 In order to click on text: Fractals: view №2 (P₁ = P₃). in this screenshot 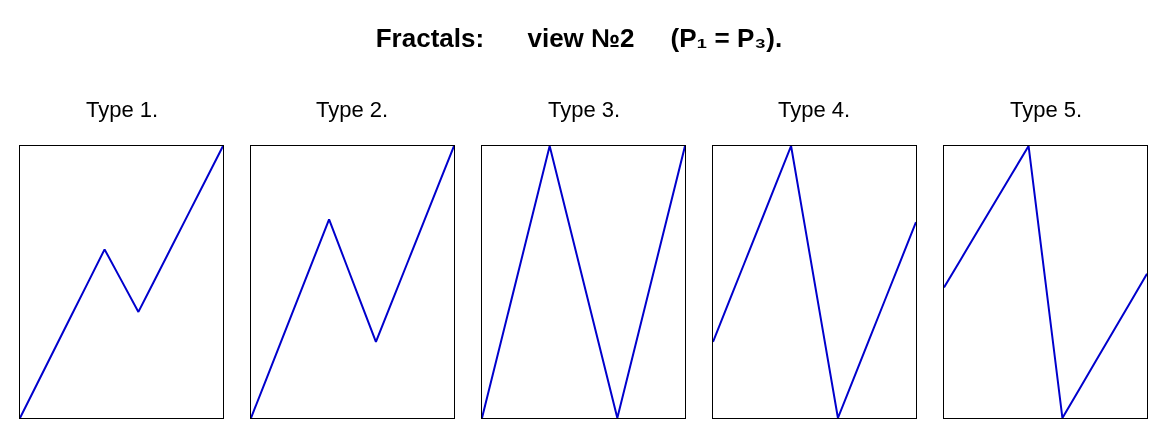, I will do `click(579, 38)`.